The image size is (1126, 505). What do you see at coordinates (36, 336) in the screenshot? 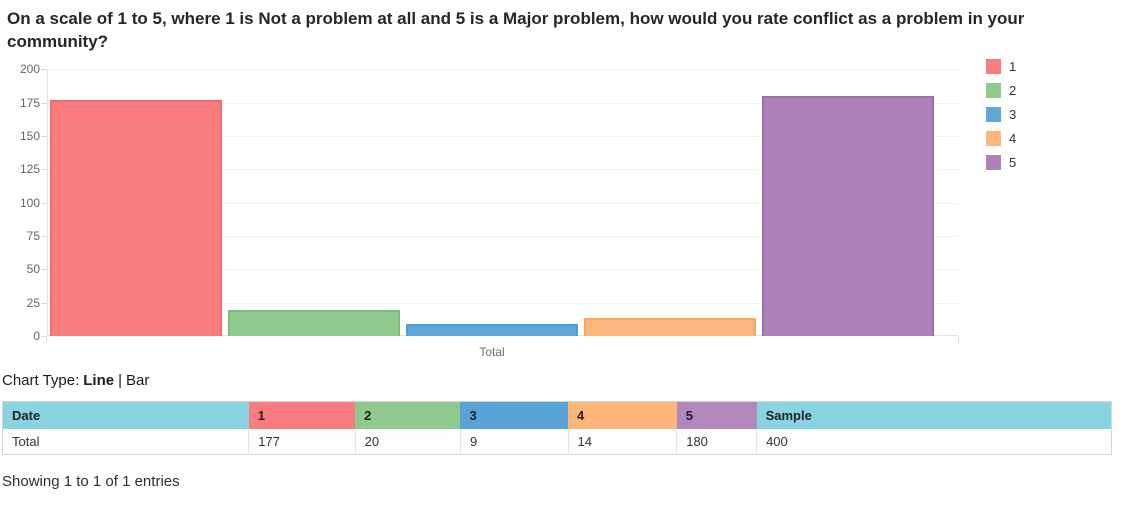
I see `y-tick-label: 0` at bounding box center [36, 336].